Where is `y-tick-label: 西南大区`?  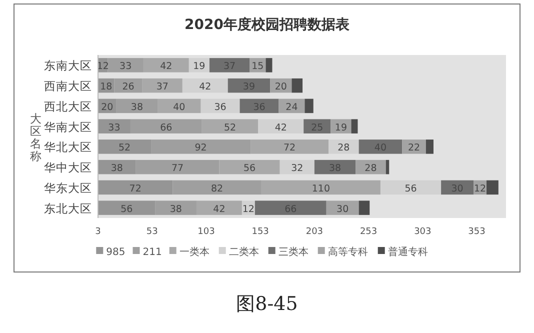
y-tick-label: 西南大区 is located at coordinates (68, 86).